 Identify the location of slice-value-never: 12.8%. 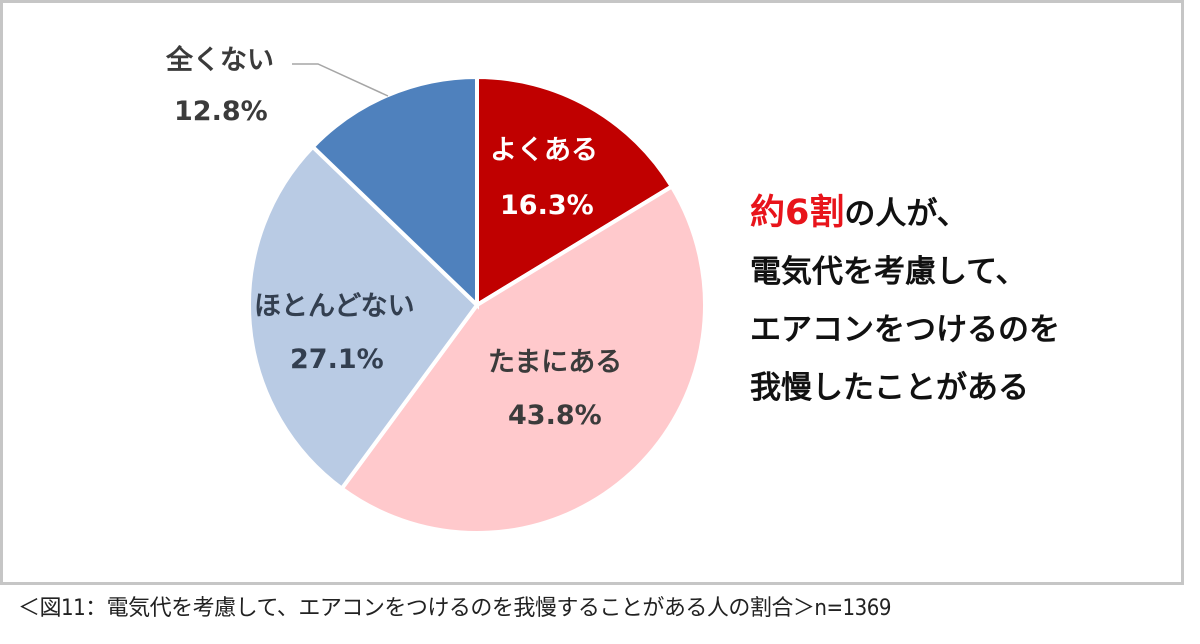
(221, 111).